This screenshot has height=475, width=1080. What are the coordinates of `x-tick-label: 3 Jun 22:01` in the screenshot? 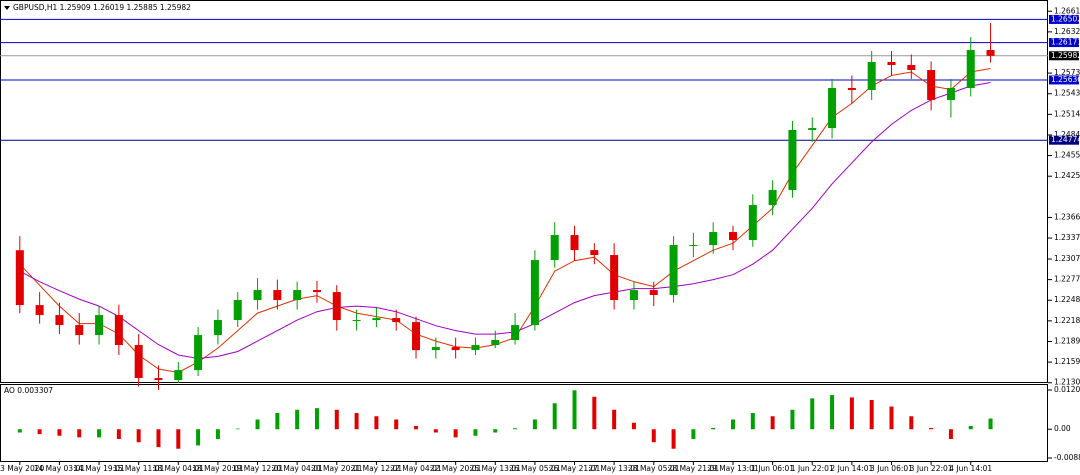 It's located at (931, 468).